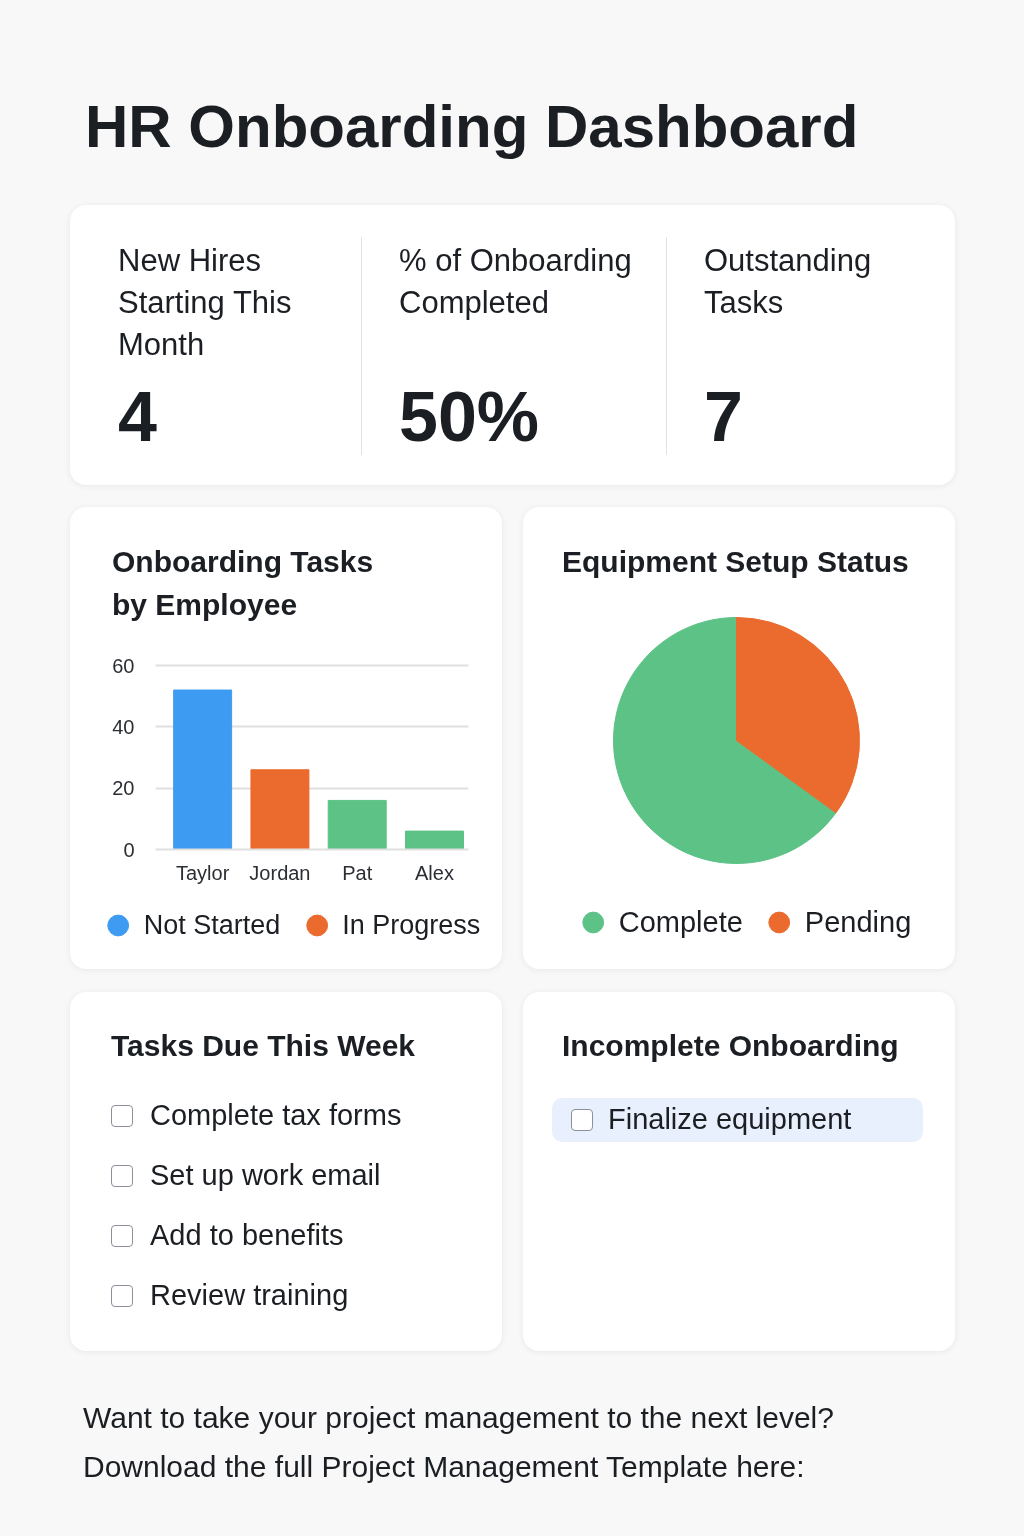  I want to click on y-tick-label: 0, so click(129, 849).